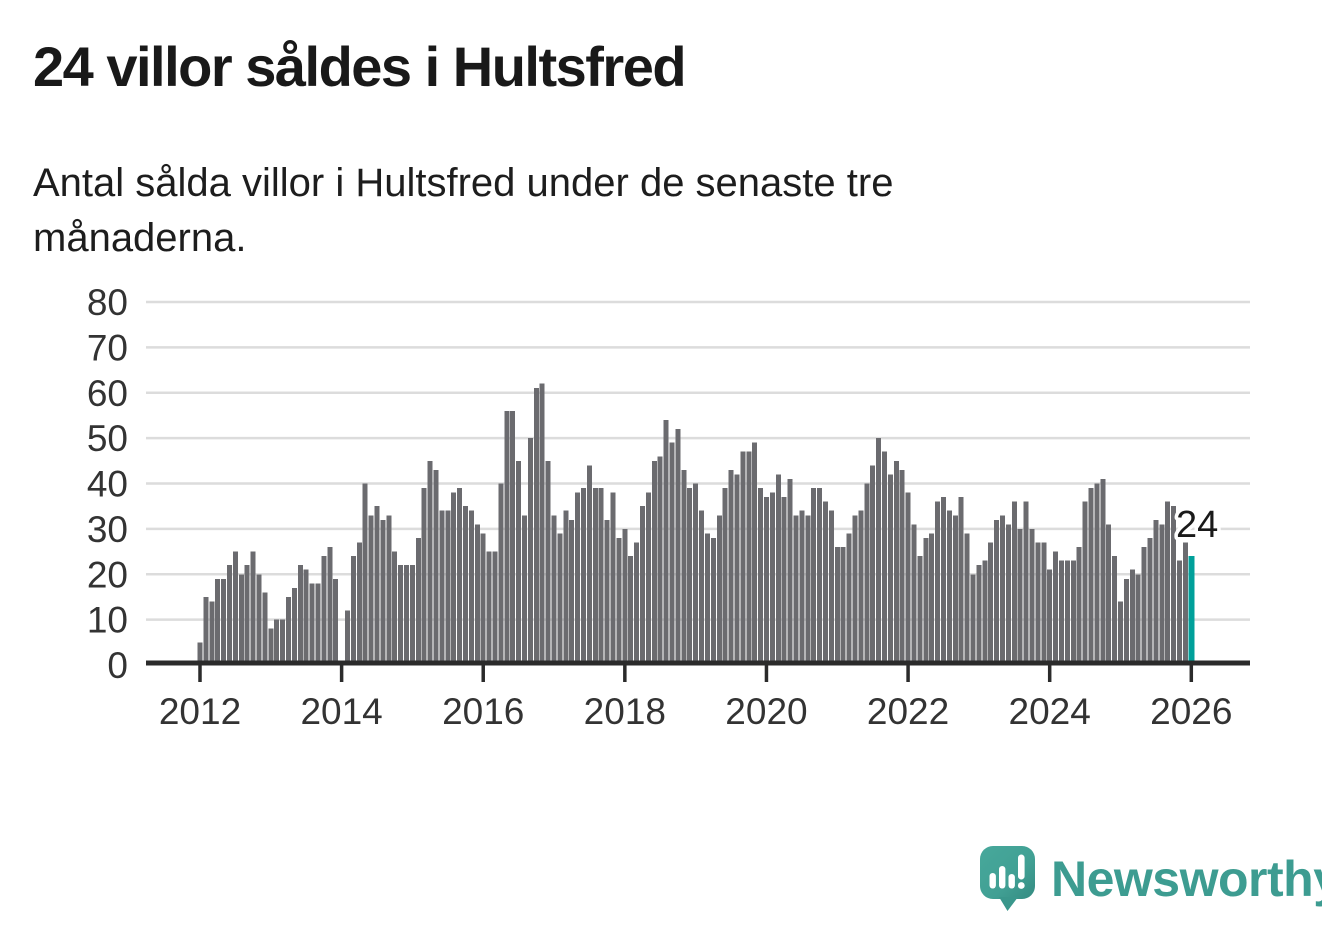  I want to click on x-axis-label: 2020, so click(766, 711).